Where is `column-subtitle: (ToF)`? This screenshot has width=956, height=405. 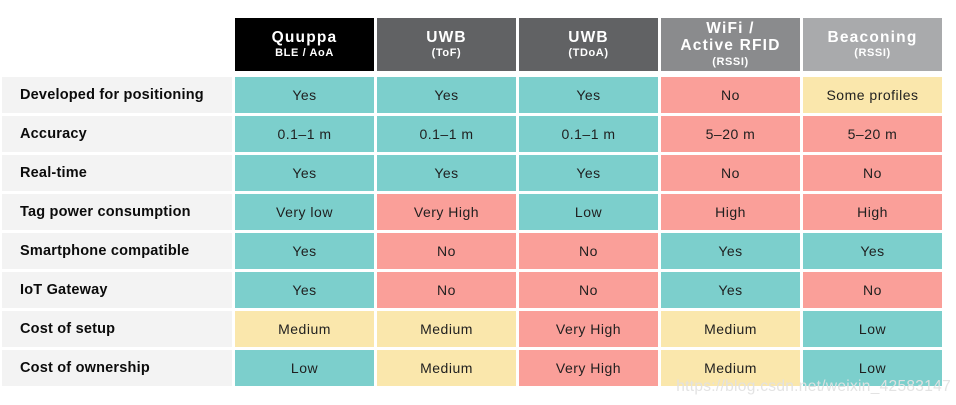 column-subtitle: (ToF) is located at coordinates (446, 53).